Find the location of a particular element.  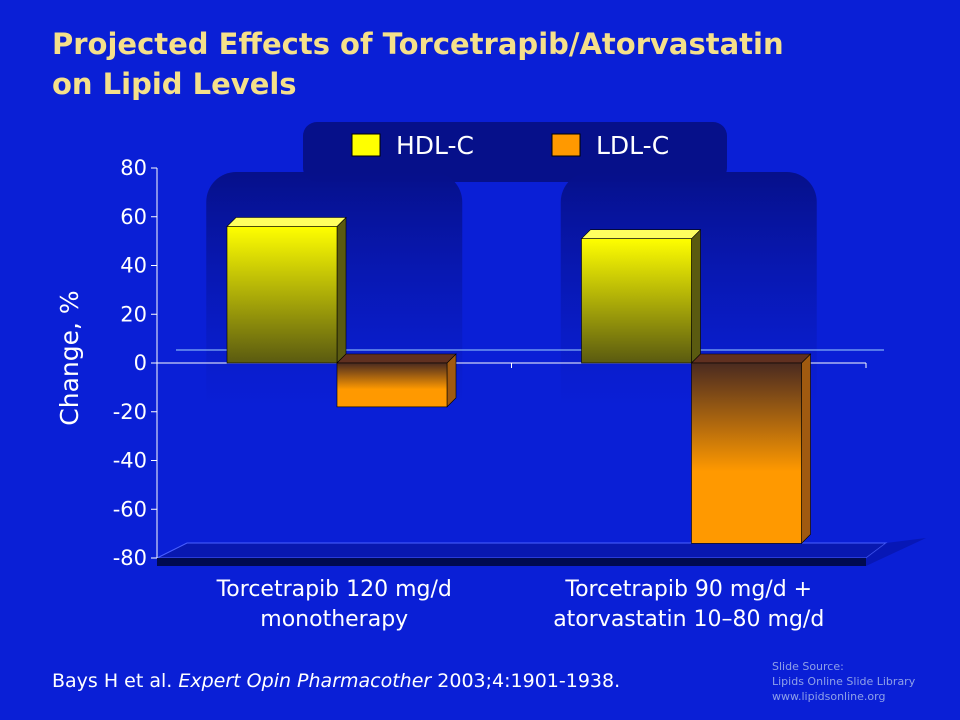

y-tick-label: 20 is located at coordinates (133, 314).